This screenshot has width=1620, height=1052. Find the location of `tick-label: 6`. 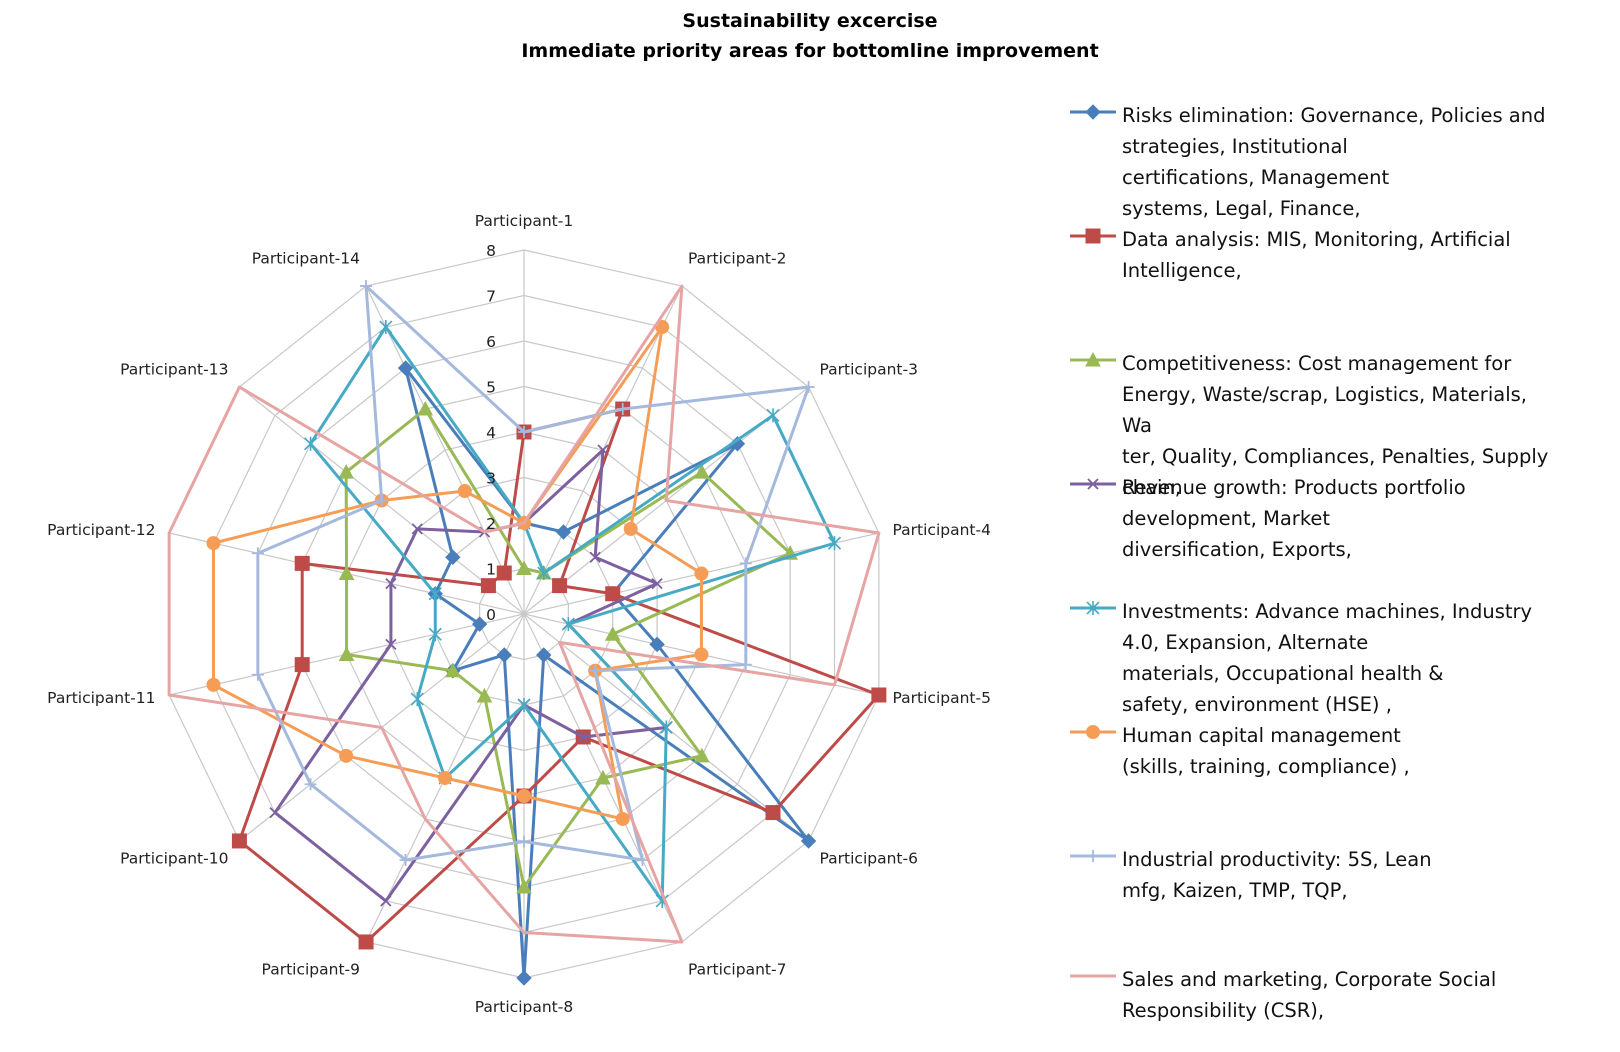

tick-label: 6 is located at coordinates (491, 342).